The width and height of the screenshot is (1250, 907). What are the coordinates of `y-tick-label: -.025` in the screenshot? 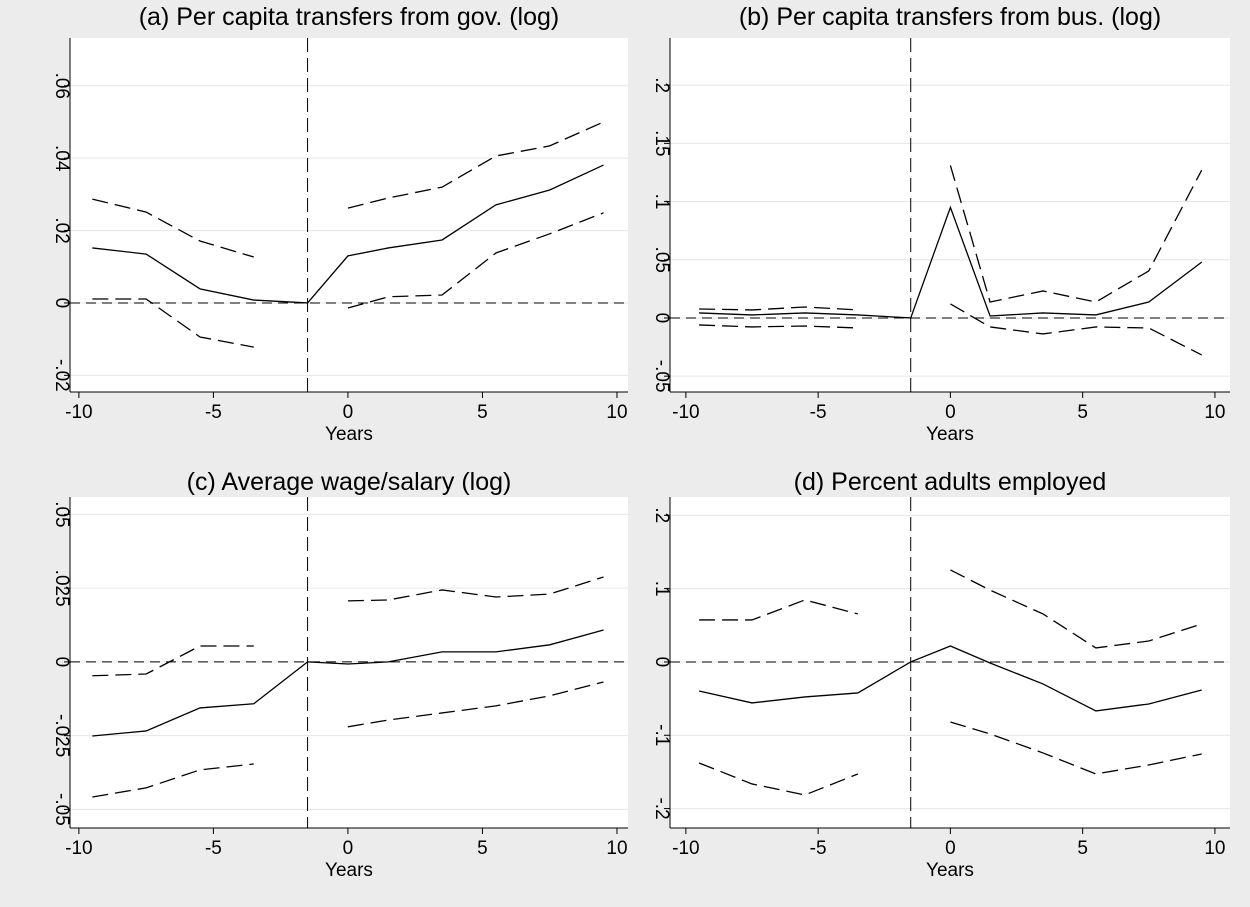 It's located at (61, 735).